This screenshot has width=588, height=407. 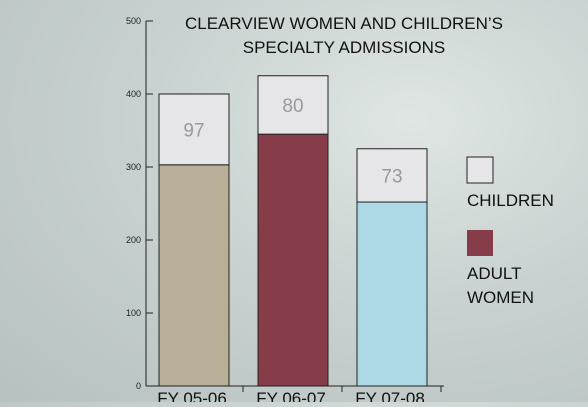 What do you see at coordinates (133, 313) in the screenshot?
I see `y-tick-label: 100` at bounding box center [133, 313].